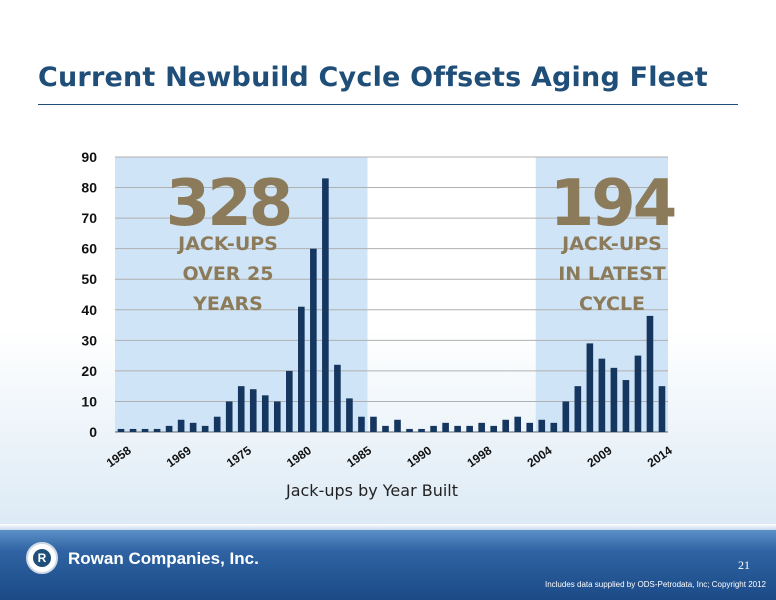 The height and width of the screenshot is (600, 776). I want to click on callout-text-line: OVER 25, so click(227, 274).